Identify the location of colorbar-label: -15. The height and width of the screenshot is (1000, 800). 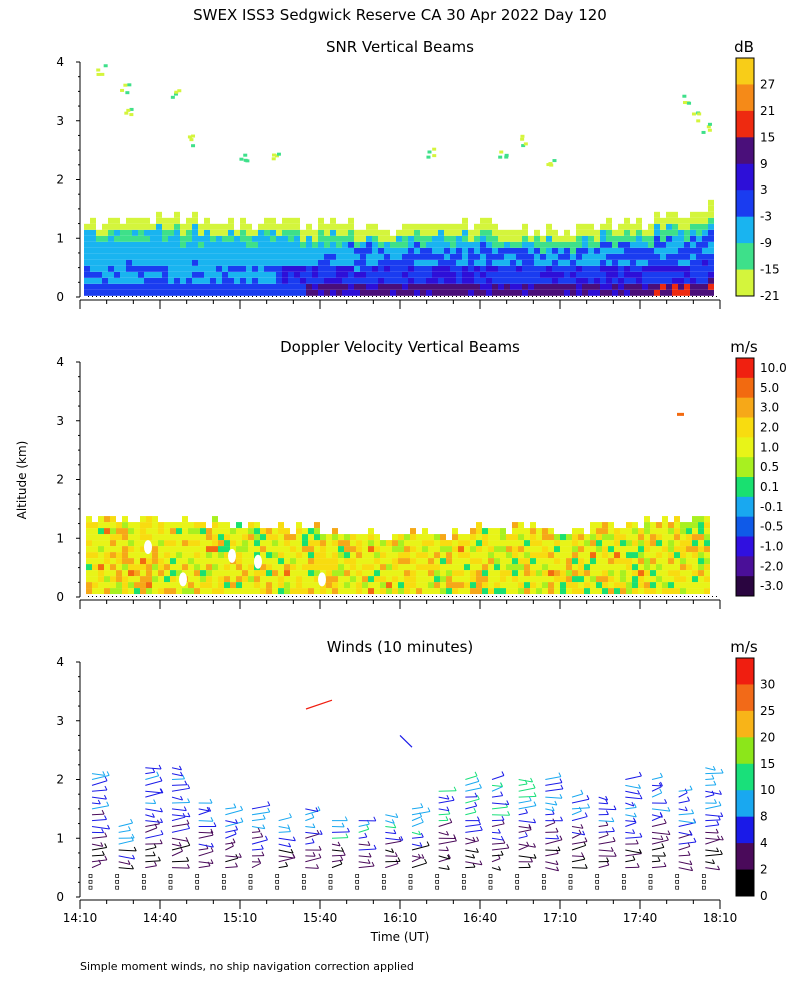
(770, 270).